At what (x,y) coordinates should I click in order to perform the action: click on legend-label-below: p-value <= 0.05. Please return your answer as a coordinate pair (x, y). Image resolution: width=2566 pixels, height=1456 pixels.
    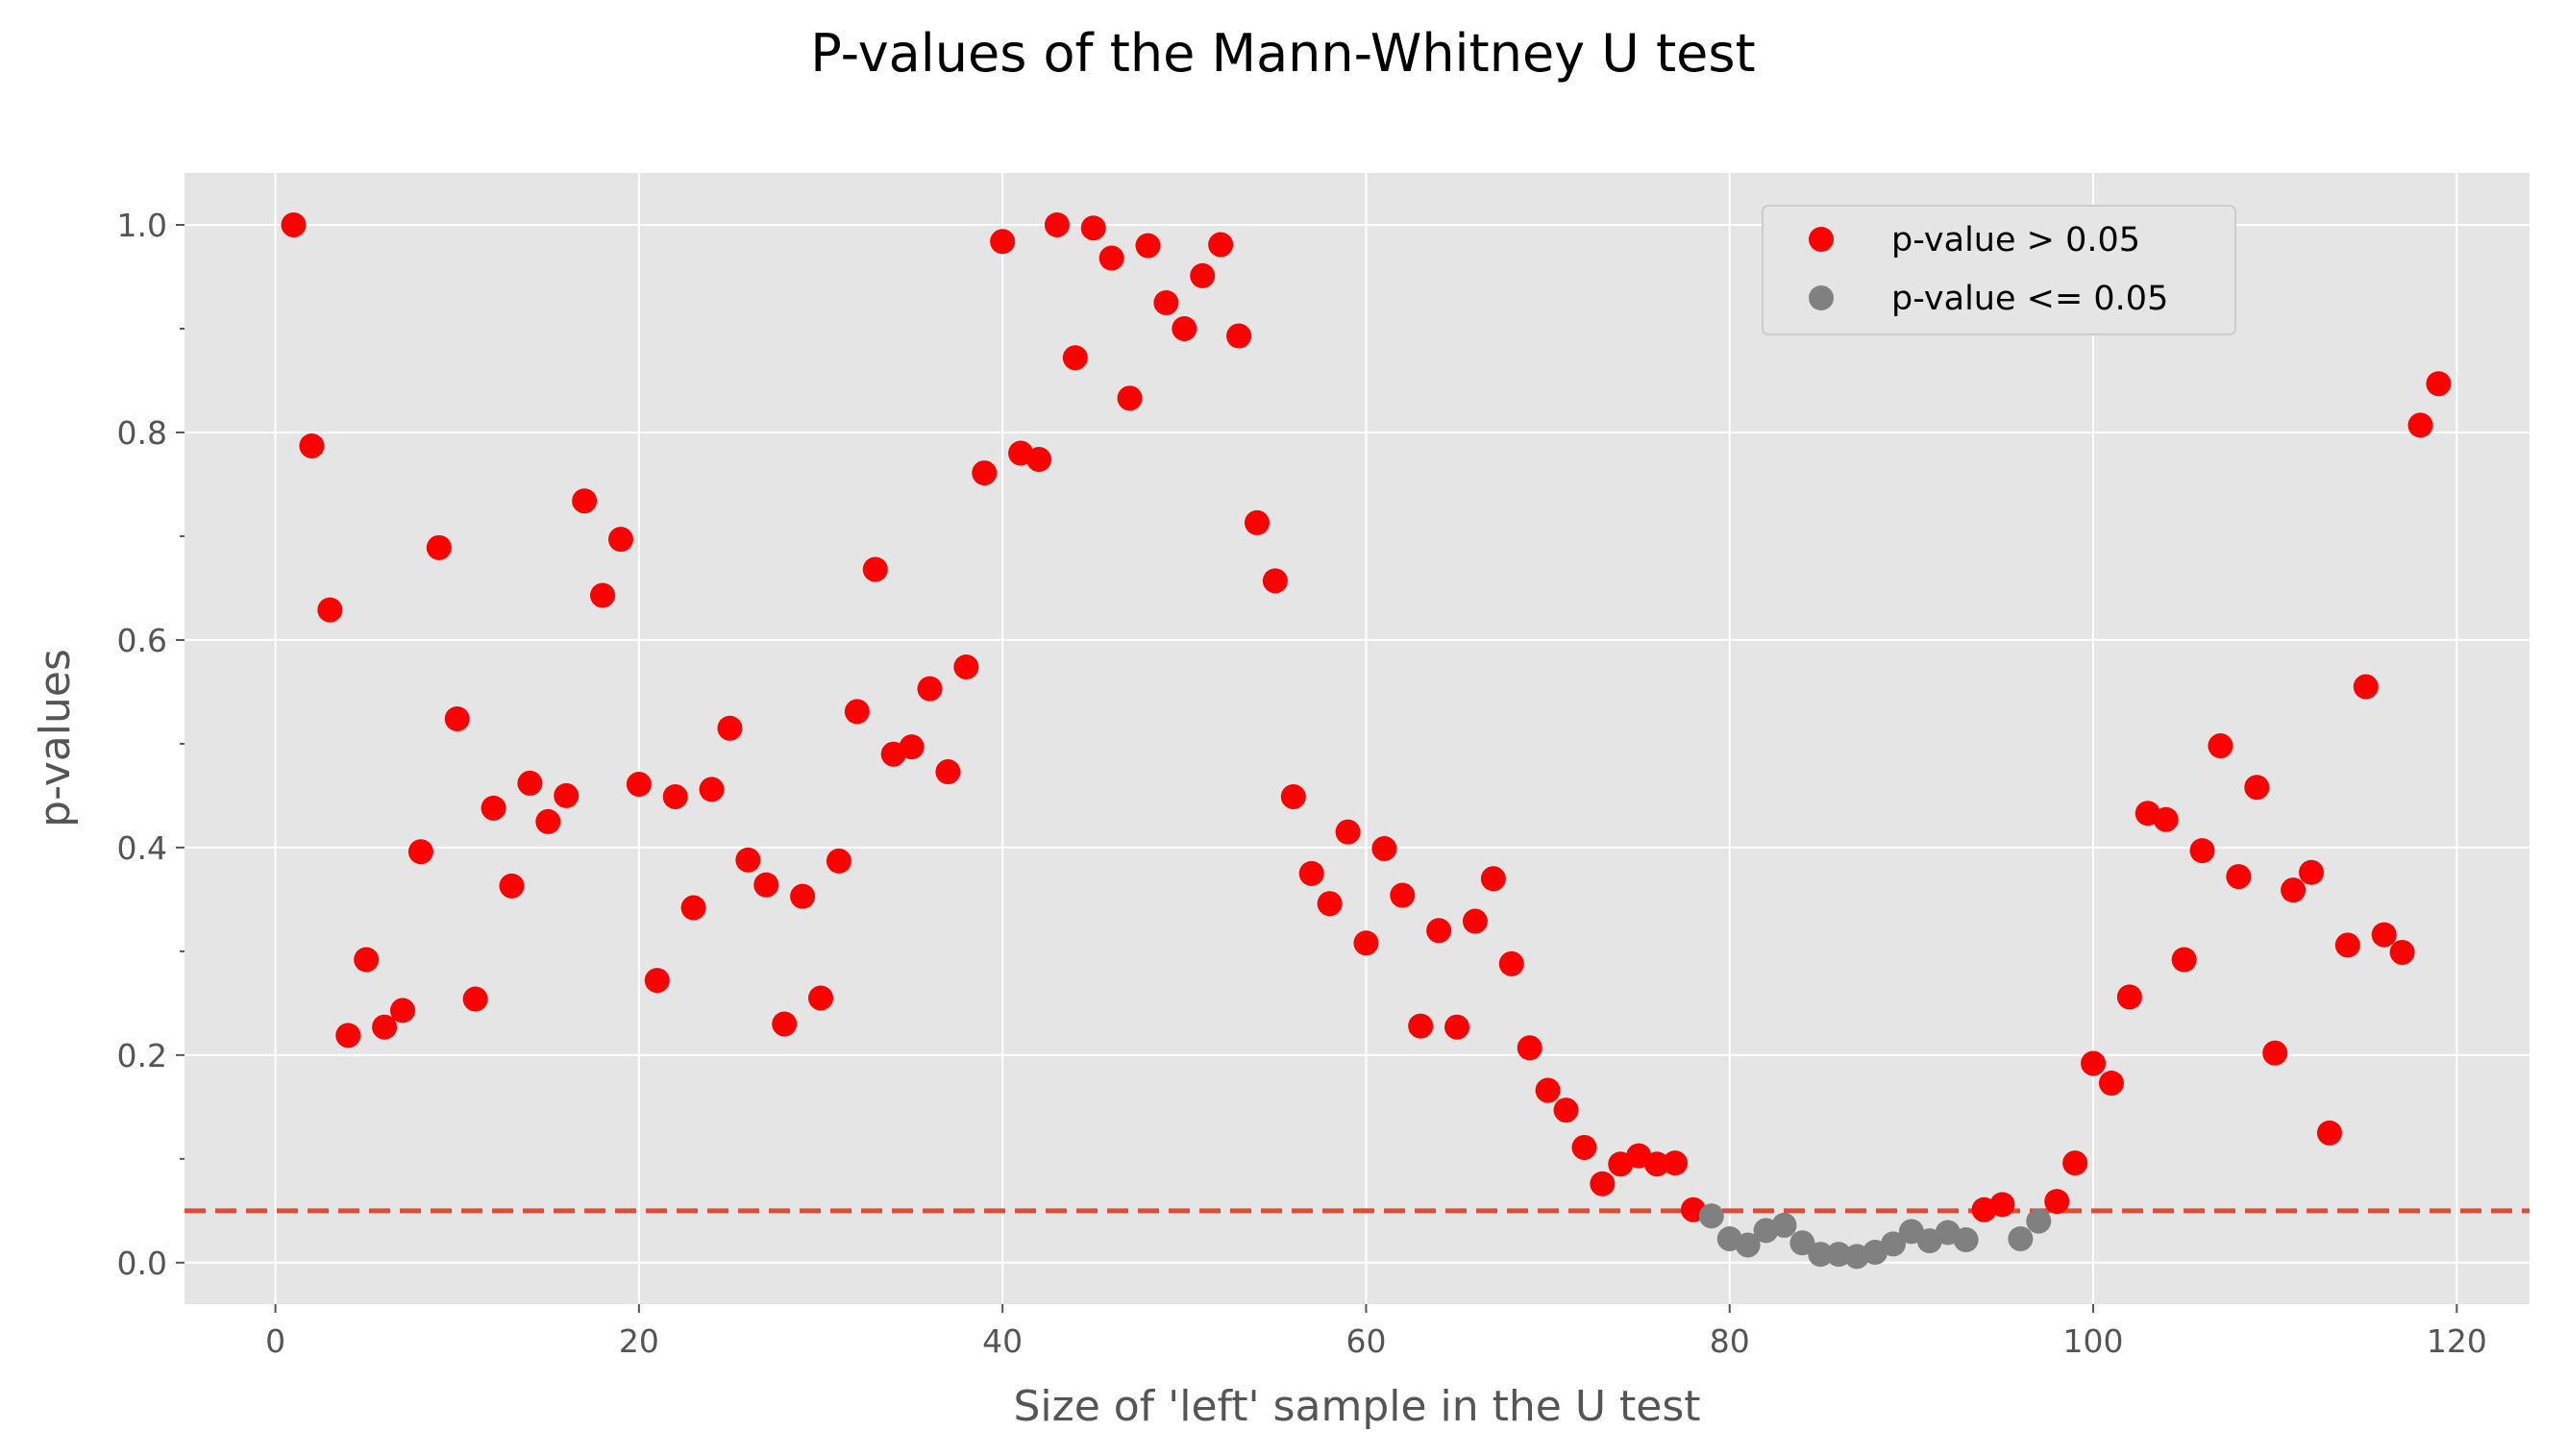
    Looking at the image, I should click on (2029, 299).